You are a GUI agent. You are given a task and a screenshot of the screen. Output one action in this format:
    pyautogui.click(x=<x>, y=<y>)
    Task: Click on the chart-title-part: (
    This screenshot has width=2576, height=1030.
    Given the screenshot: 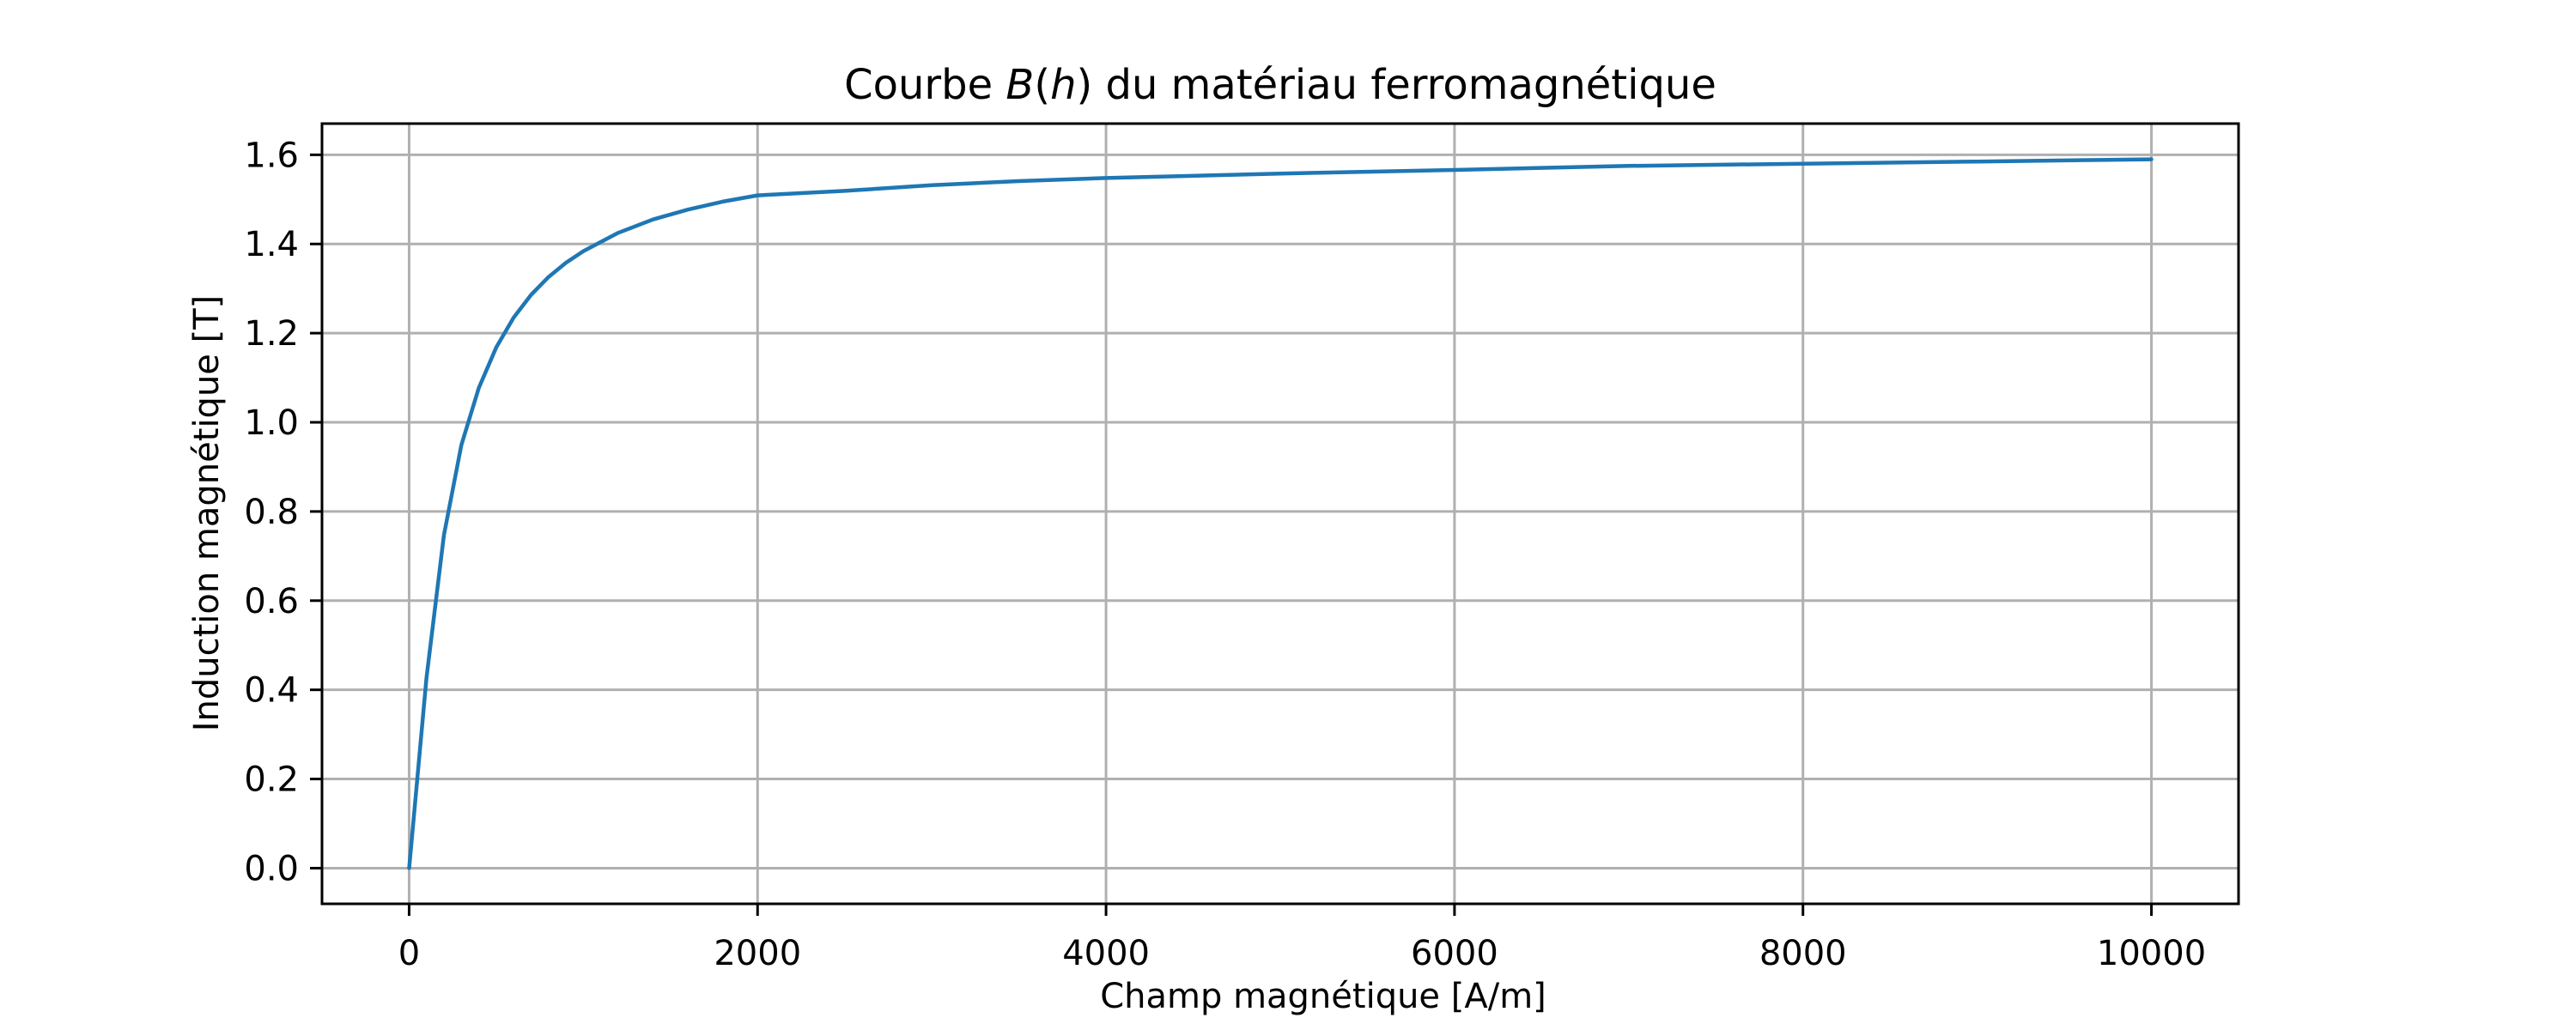 What is the action you would take?
    pyautogui.click(x=1042, y=85)
    